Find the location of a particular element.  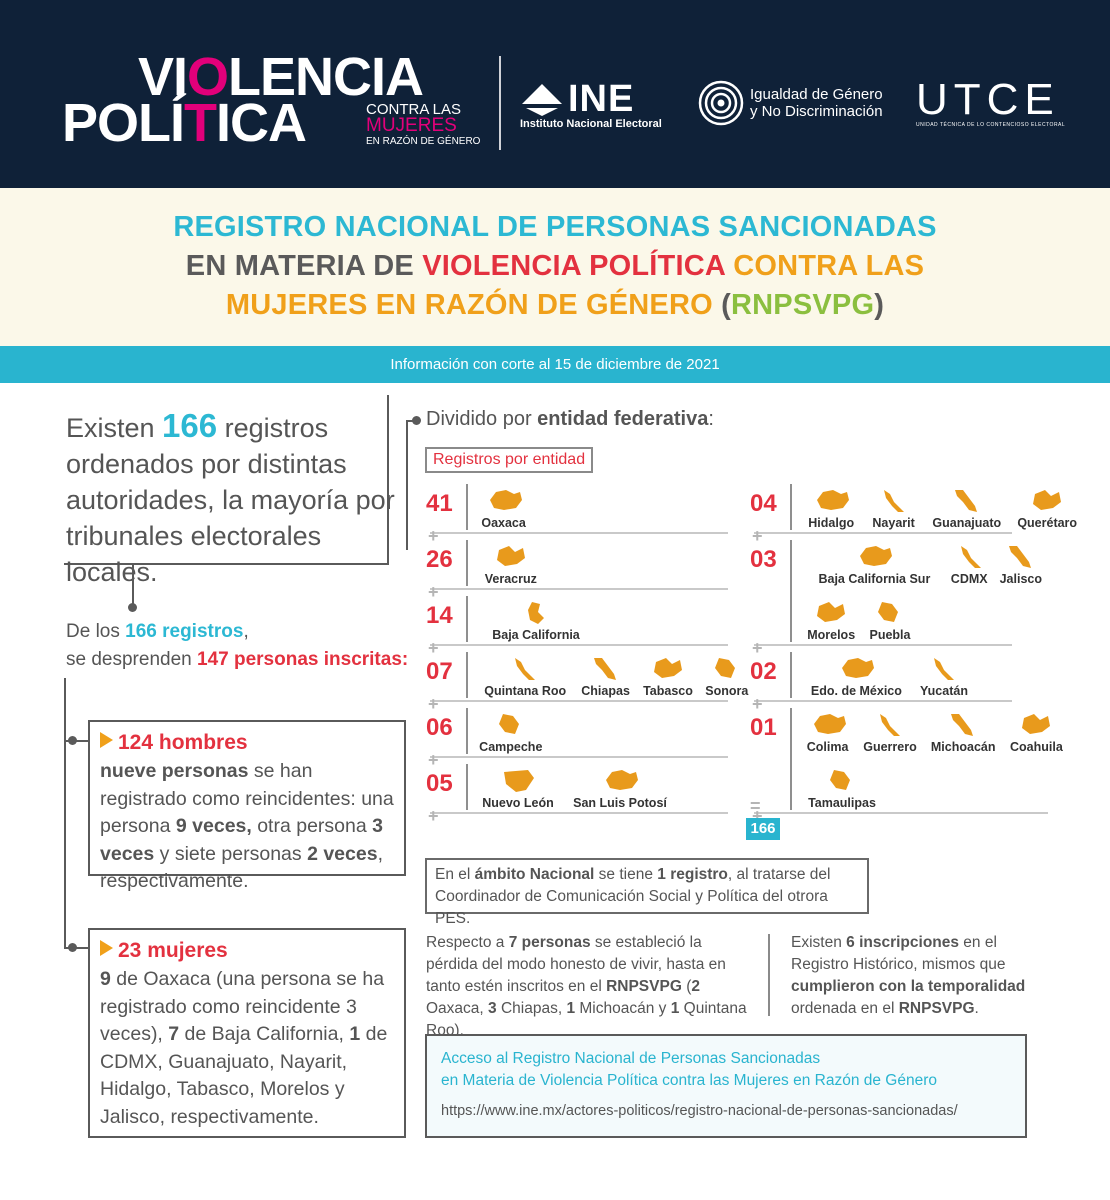

state-morelos: Morelos is located at coordinates (831, 620).